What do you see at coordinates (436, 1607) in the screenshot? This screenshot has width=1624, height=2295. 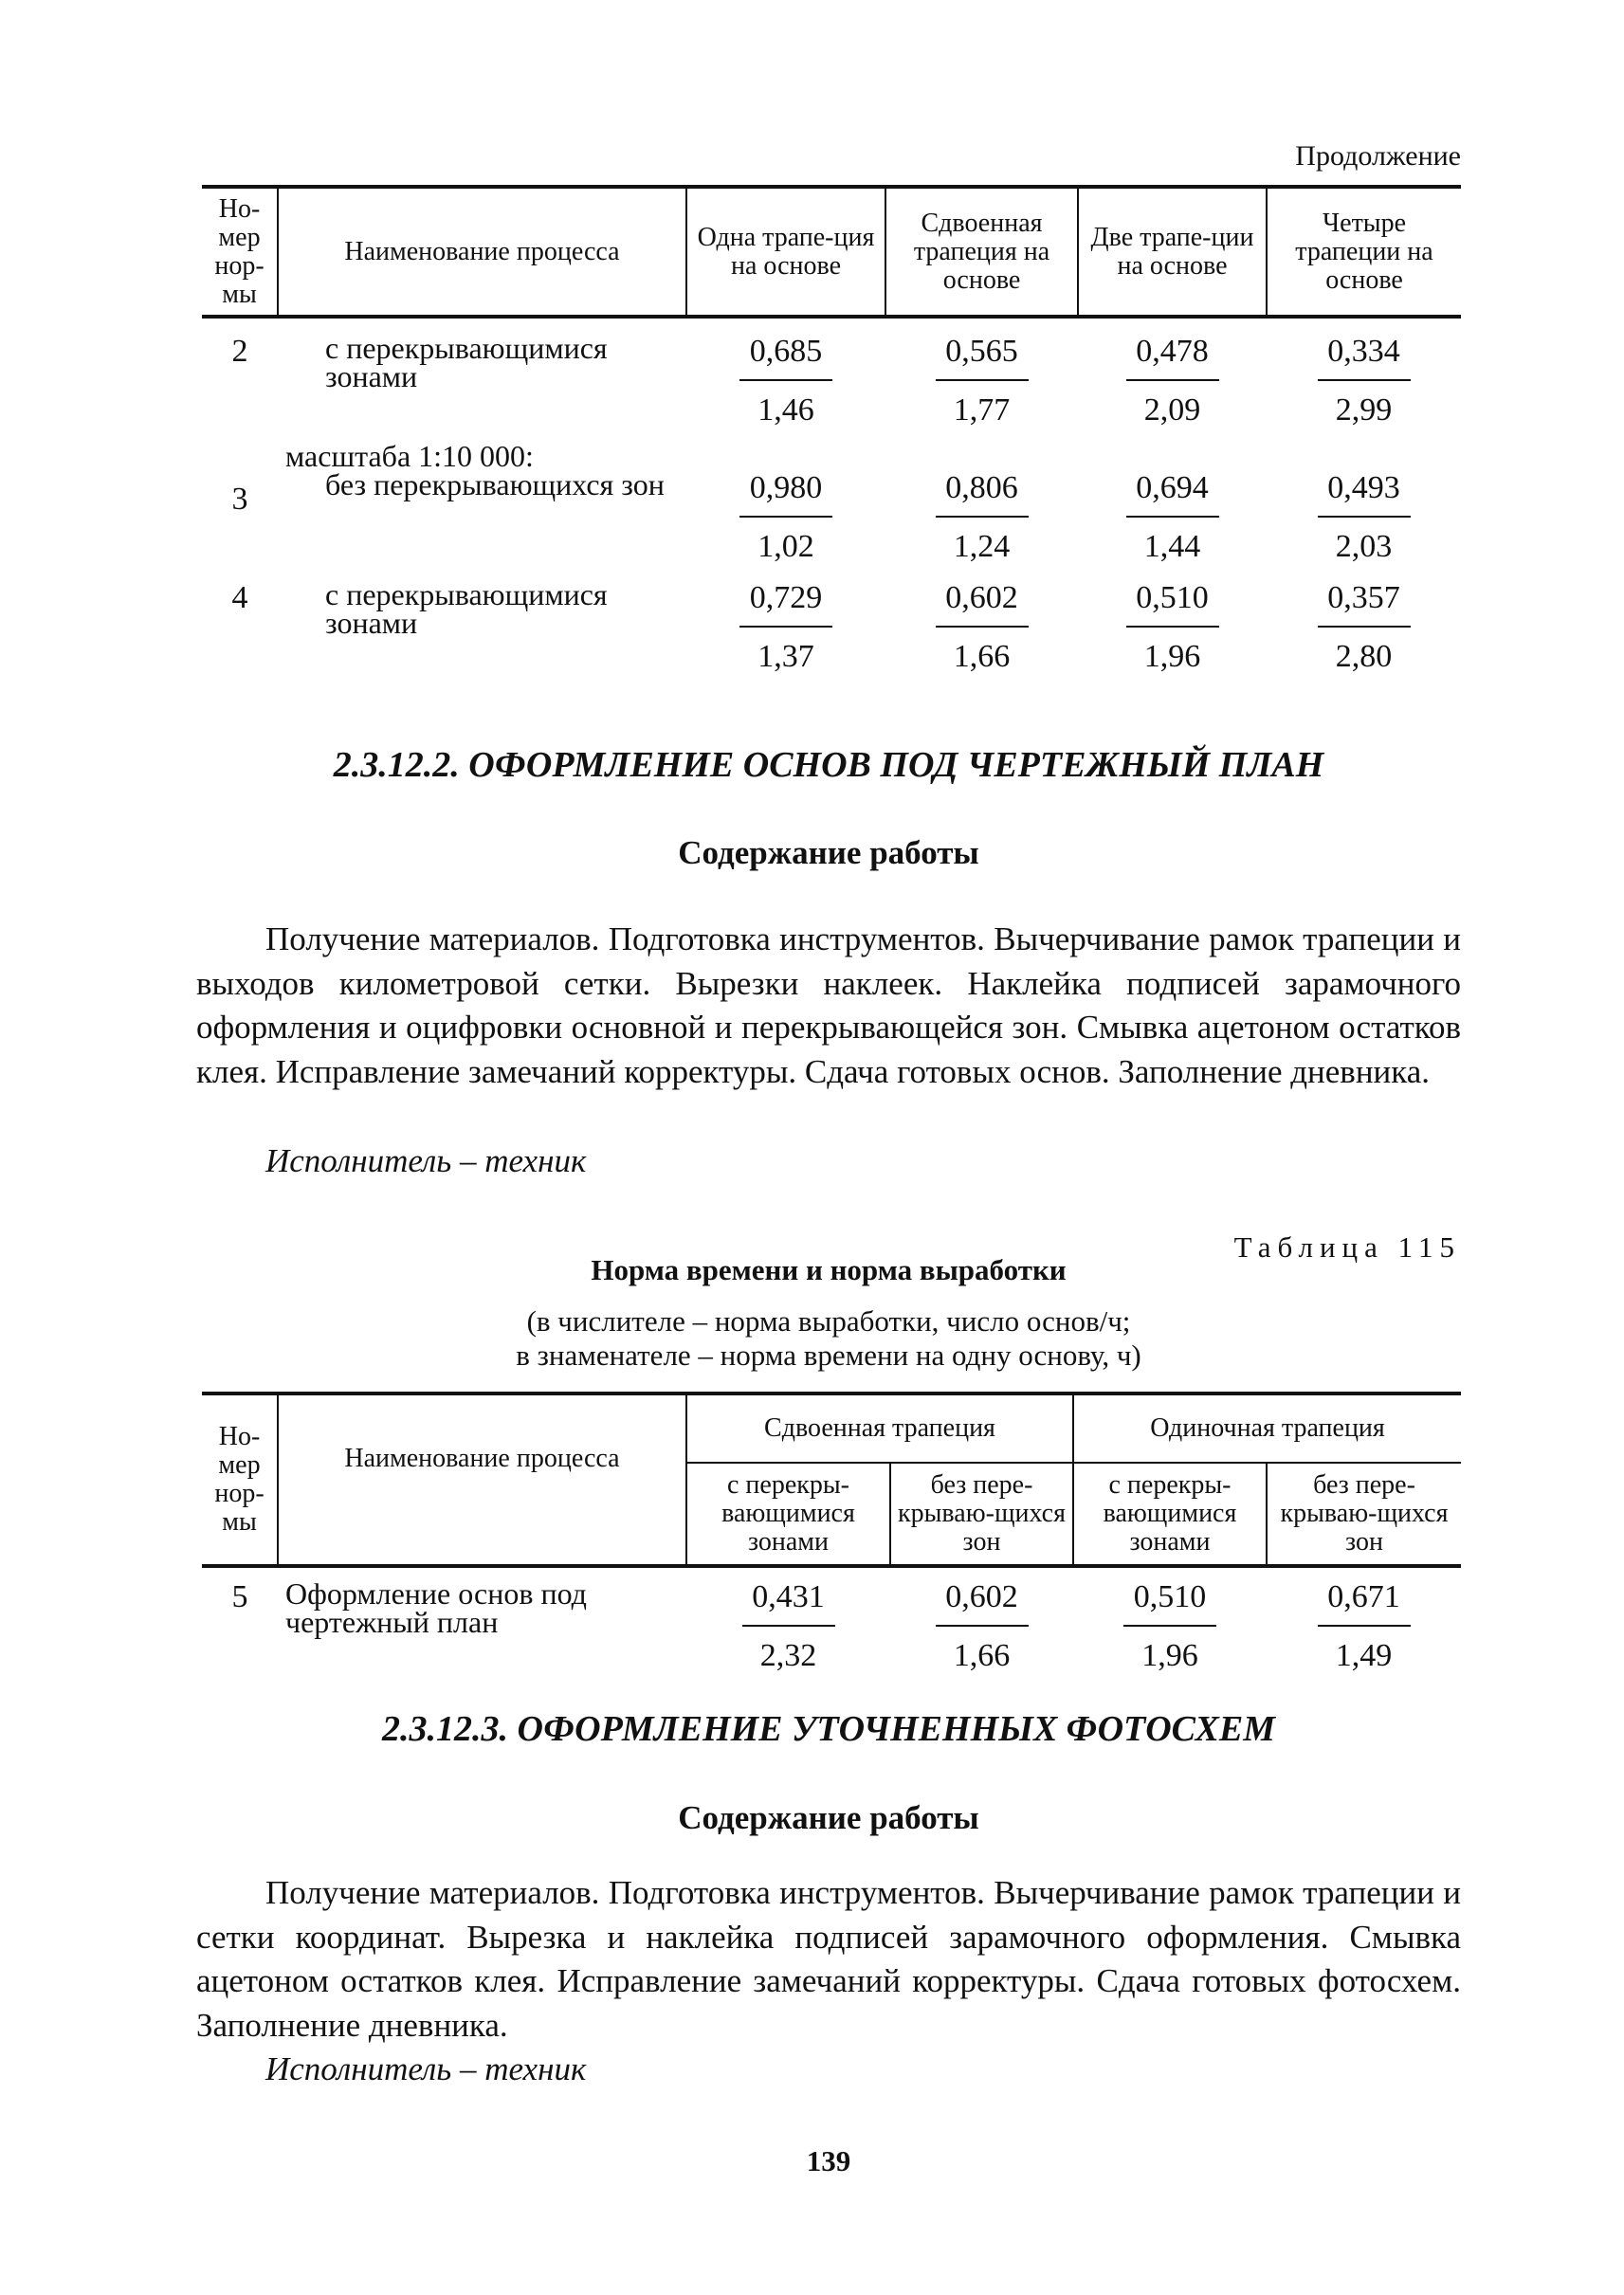 I see `process-name: Оформление основ под чертежный план` at bounding box center [436, 1607].